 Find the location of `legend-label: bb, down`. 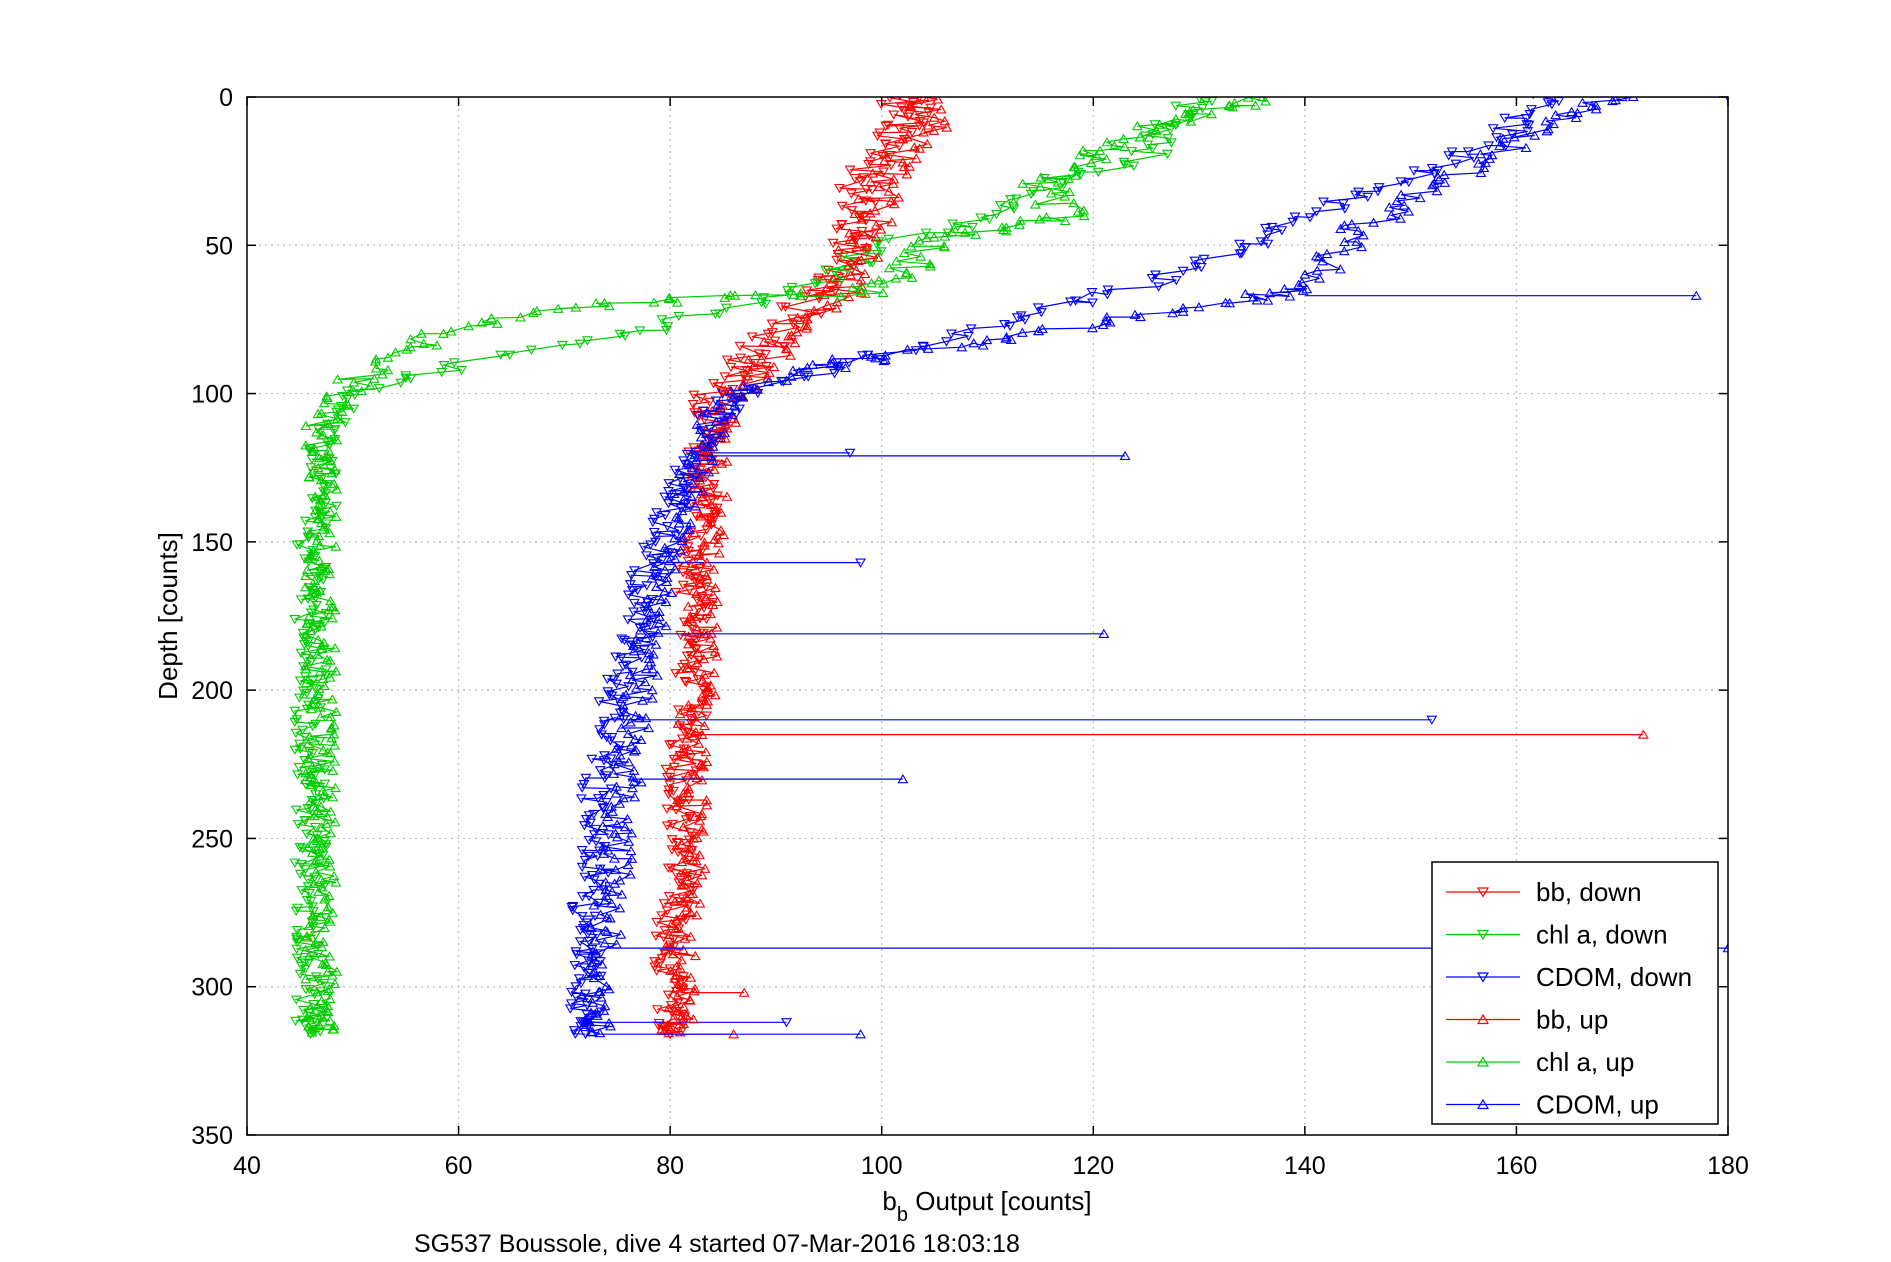

legend-label: bb, down is located at coordinates (1589, 892).